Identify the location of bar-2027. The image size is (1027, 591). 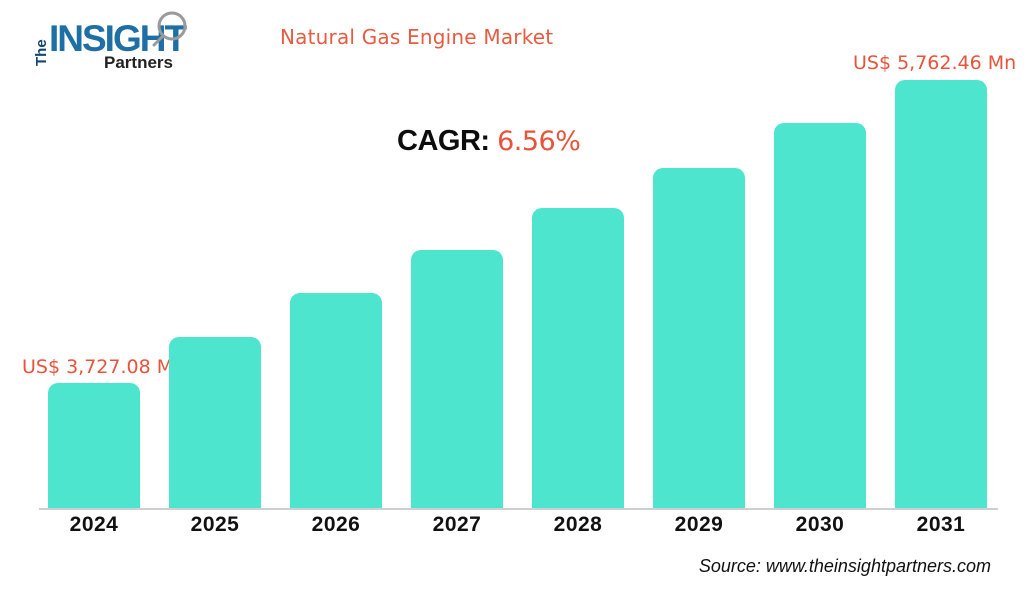
(457, 379).